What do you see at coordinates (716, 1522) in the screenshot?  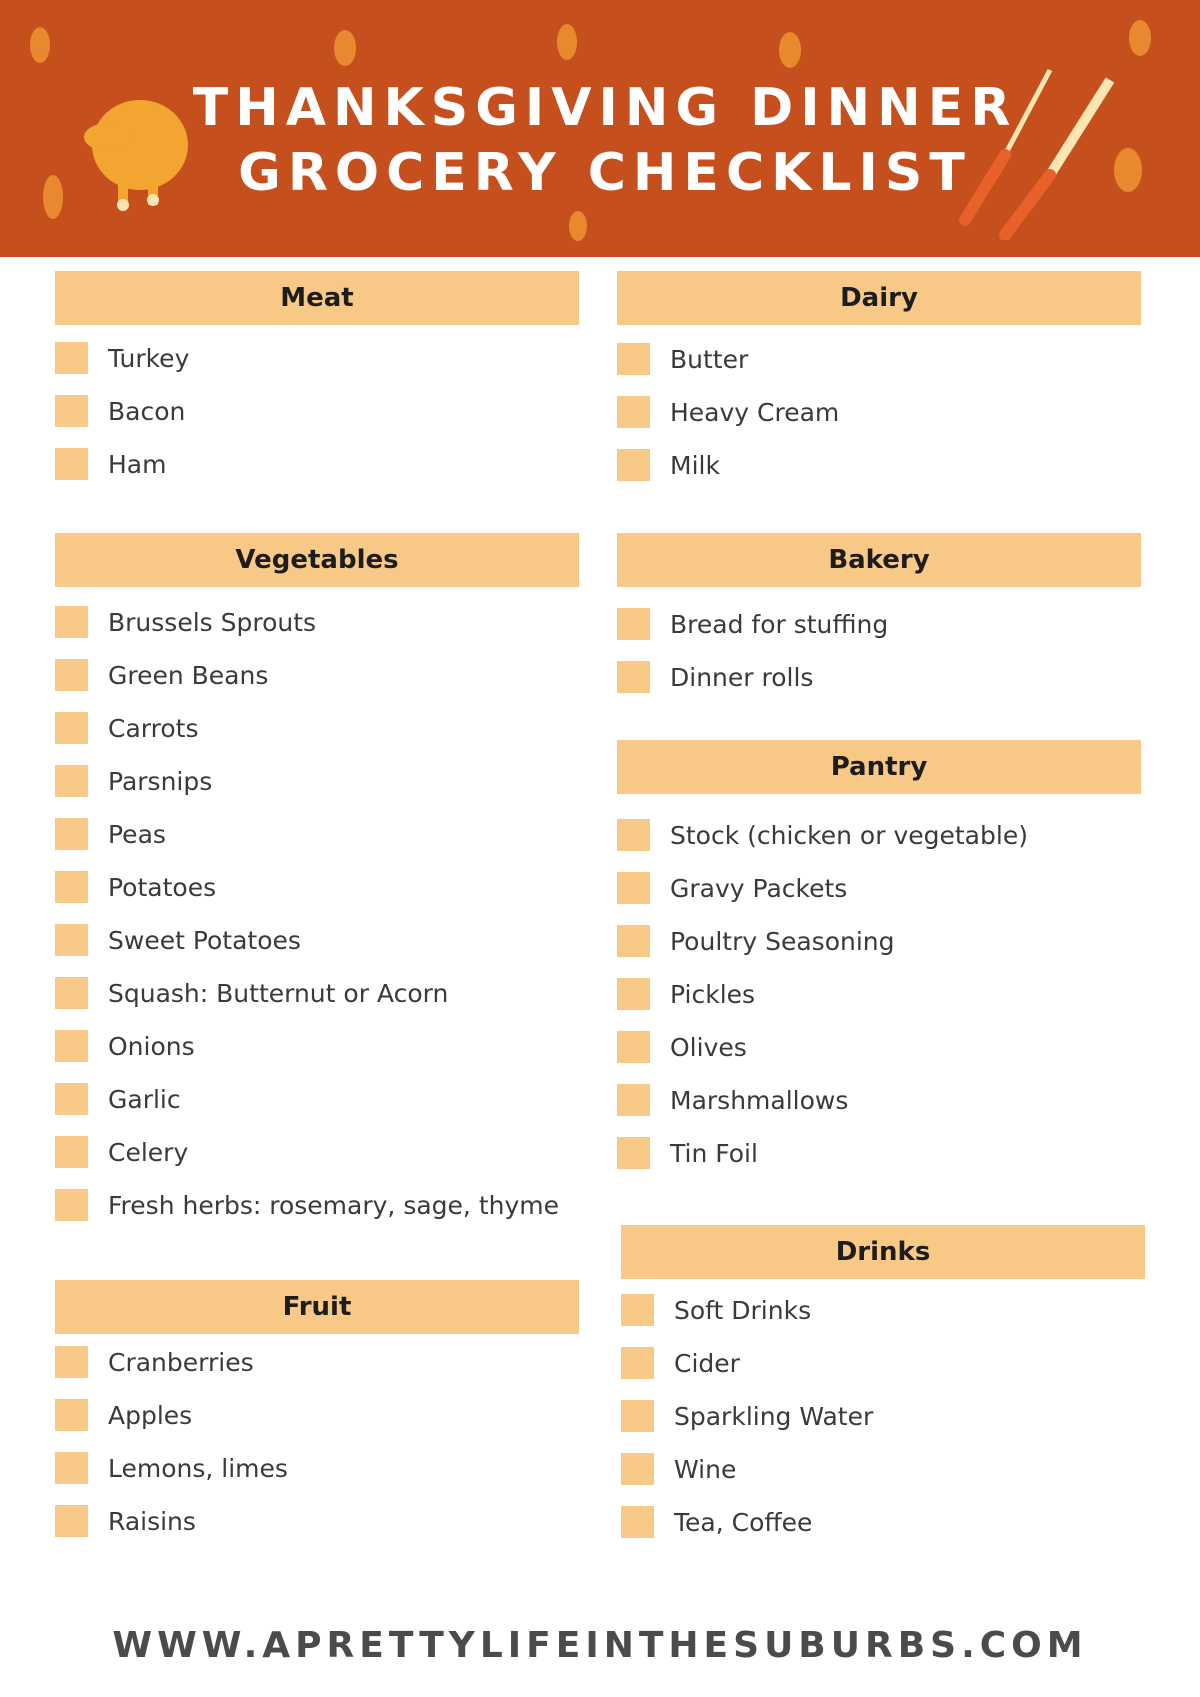 I see `checklist-item: Tea, Coffee` at bounding box center [716, 1522].